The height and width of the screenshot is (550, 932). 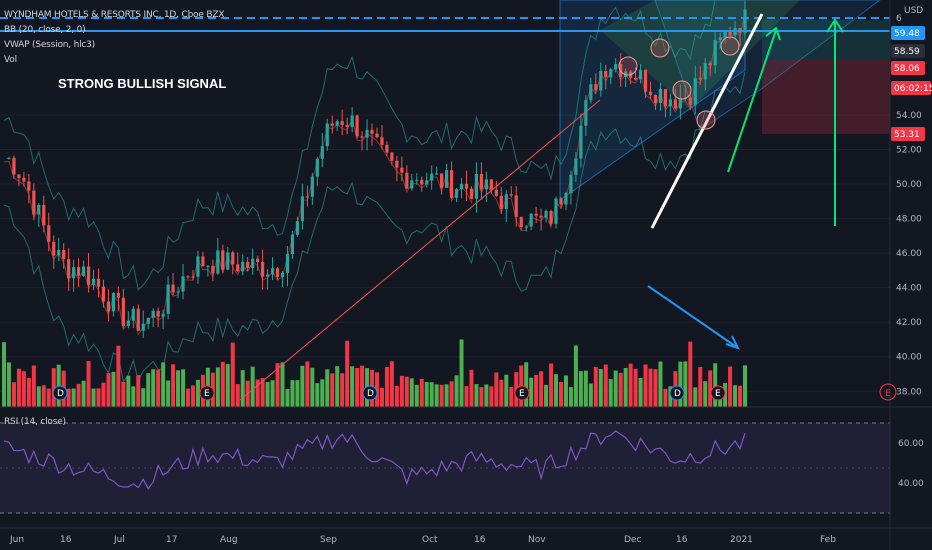 I want to click on legend-rsi: RSI (14, close), so click(x=35, y=422).